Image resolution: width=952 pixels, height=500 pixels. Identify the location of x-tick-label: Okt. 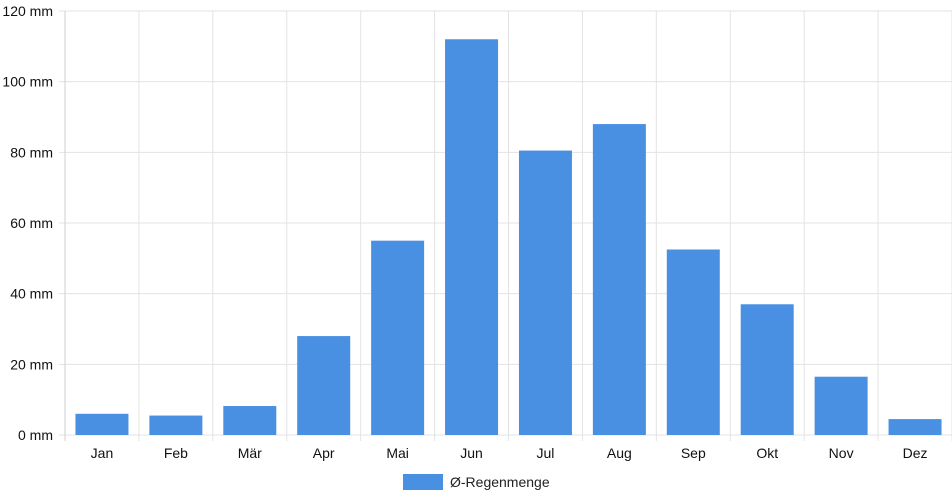
(767, 453).